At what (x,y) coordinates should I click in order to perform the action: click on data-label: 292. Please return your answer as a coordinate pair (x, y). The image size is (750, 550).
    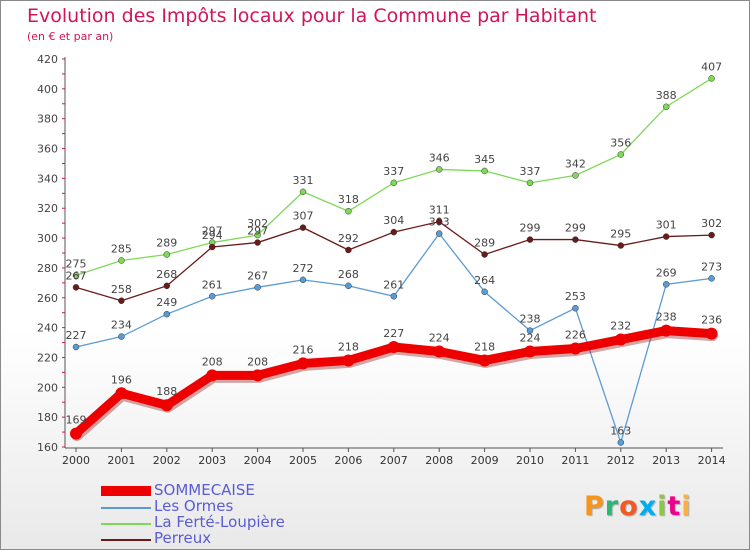
    Looking at the image, I should click on (348, 238).